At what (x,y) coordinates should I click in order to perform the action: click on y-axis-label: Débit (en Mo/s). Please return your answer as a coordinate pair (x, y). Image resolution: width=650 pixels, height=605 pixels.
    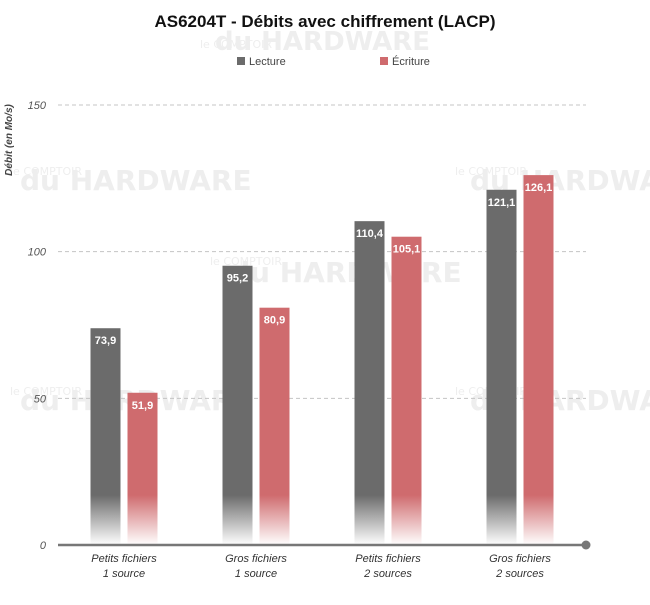
    Looking at the image, I should click on (9, 140).